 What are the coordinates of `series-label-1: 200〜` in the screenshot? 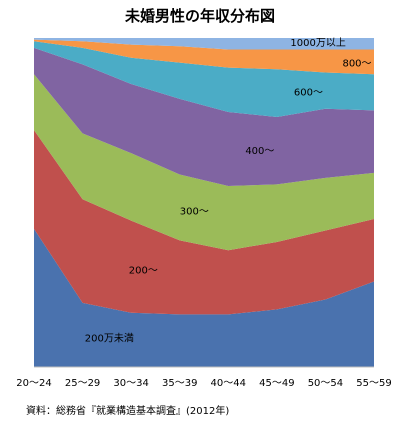 It's located at (143, 270).